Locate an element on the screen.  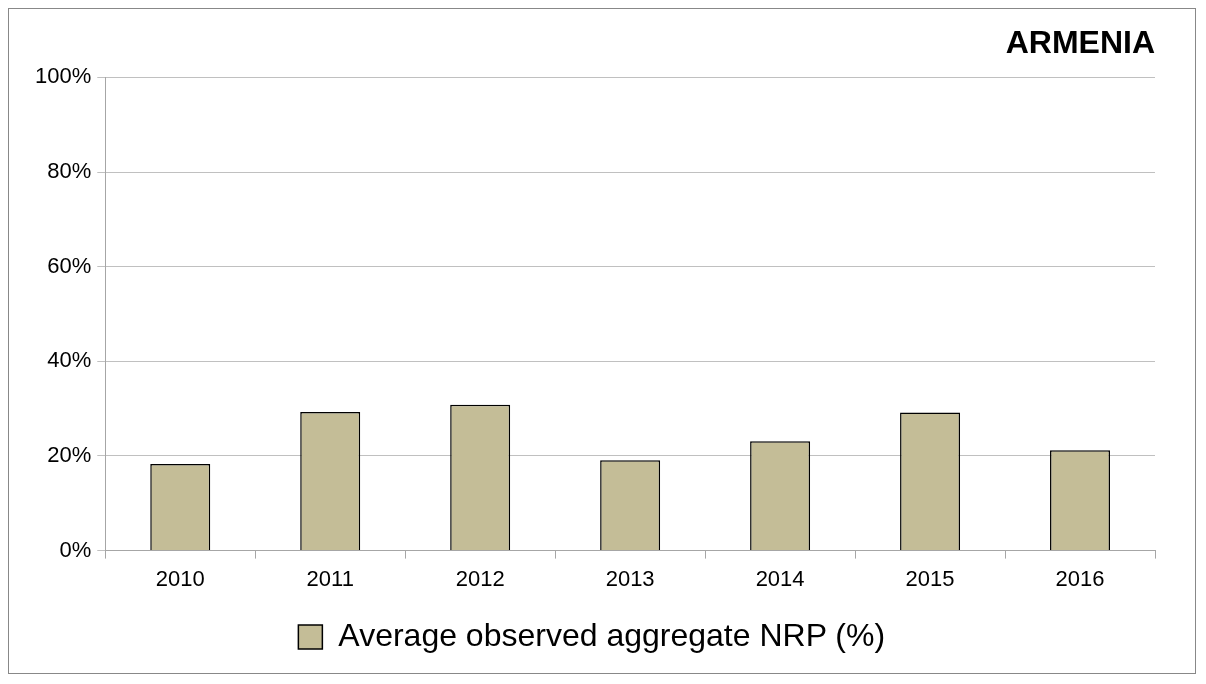
x-tick-label: 2011 is located at coordinates (330, 578).